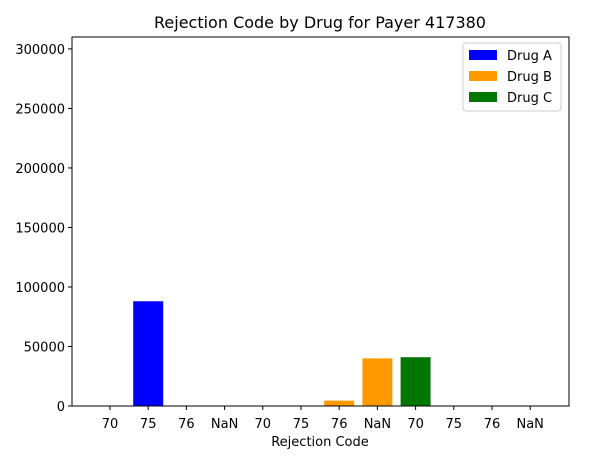 The height and width of the screenshot is (457, 597). I want to click on plot-area, so click(282, 353).